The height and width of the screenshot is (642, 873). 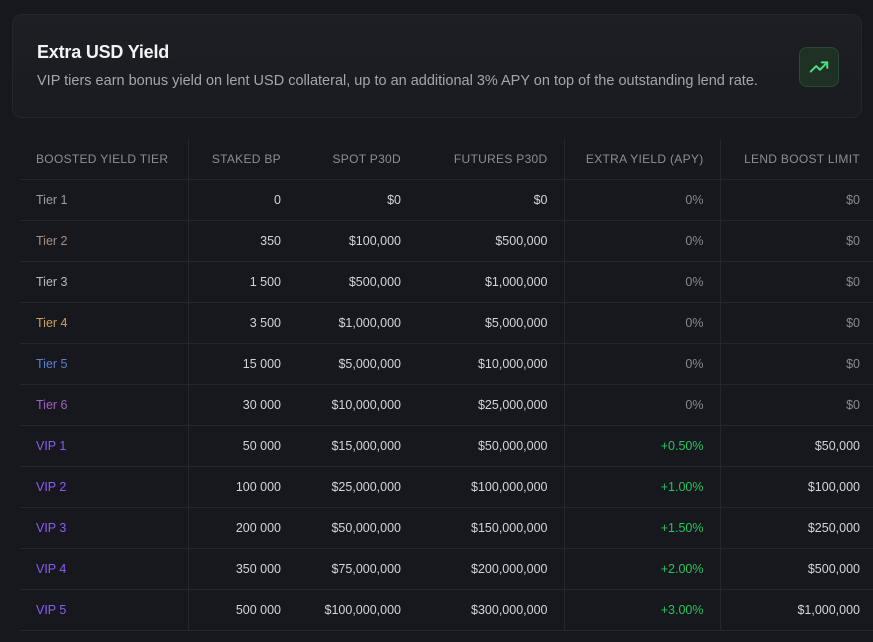 What do you see at coordinates (104, 405) in the screenshot?
I see `cell-tier: Tier 6` at bounding box center [104, 405].